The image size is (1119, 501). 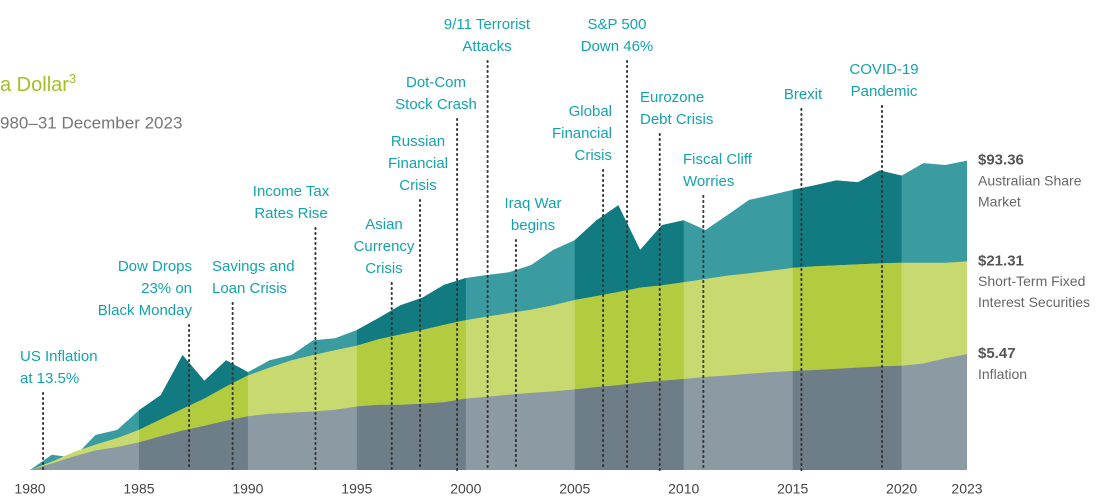 What do you see at coordinates (72, 78) in the screenshot?
I see `title-superscript: 3` at bounding box center [72, 78].